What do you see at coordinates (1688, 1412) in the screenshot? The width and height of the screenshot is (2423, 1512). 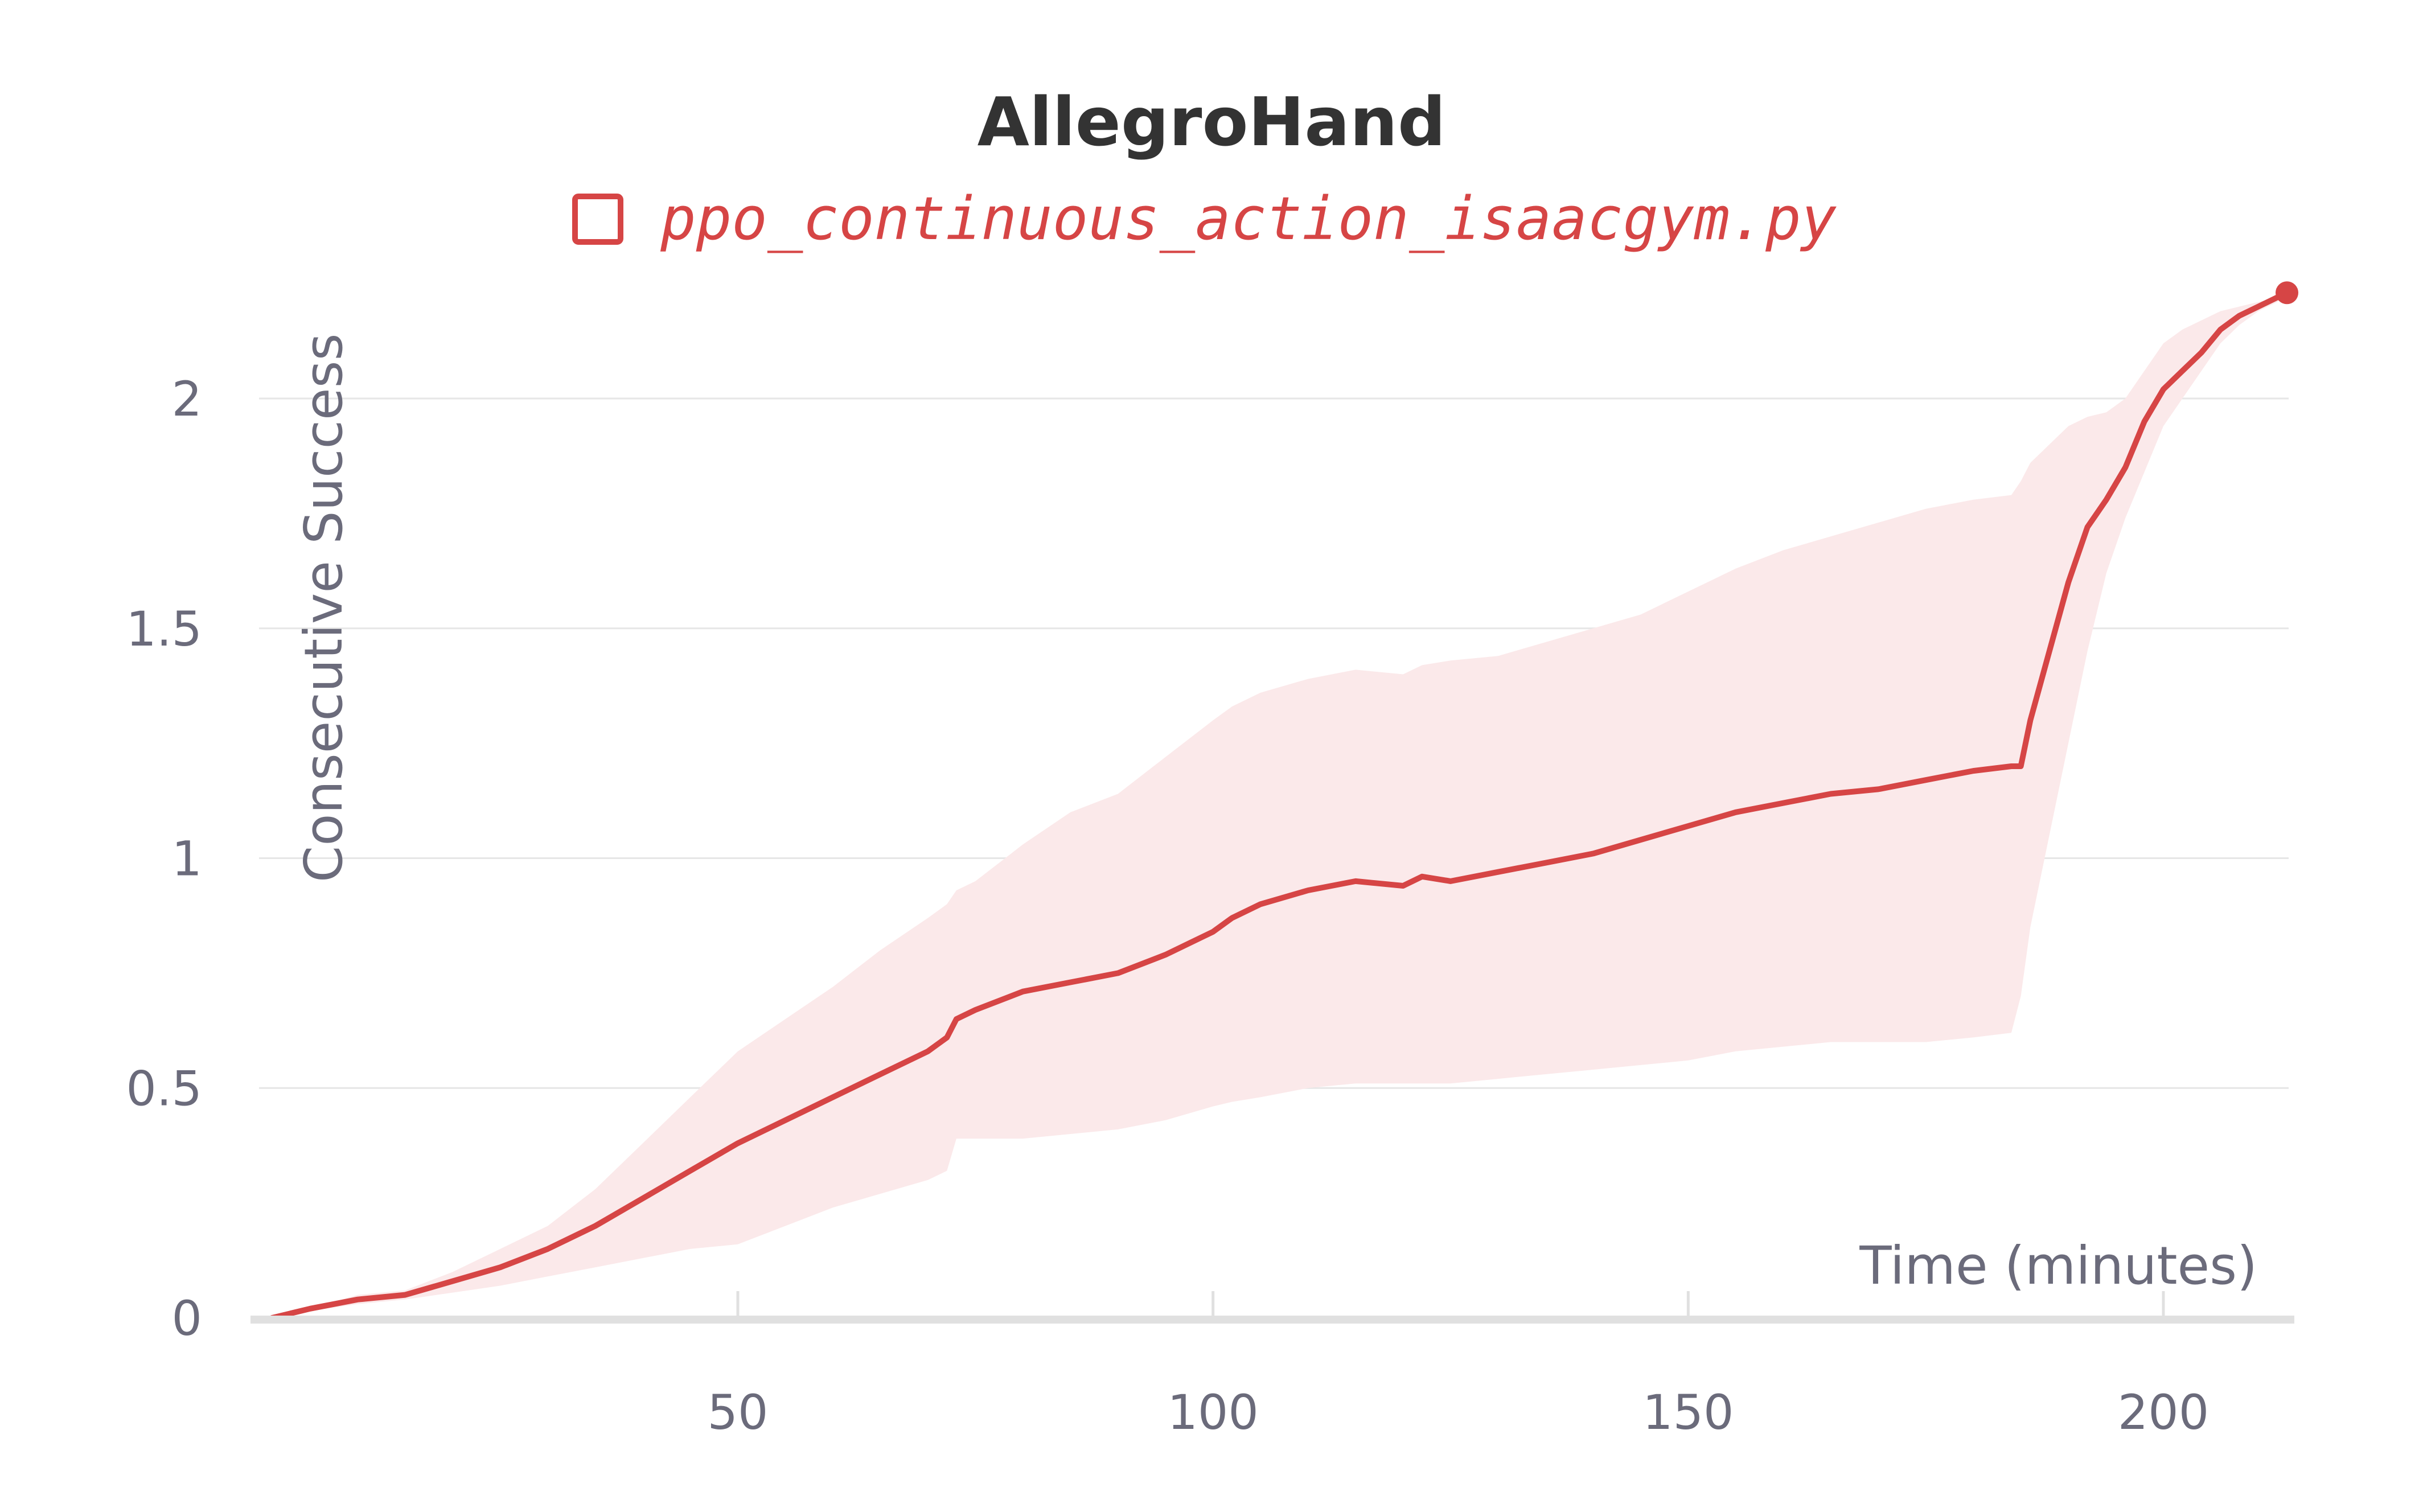 I see `x-tick-label-2: 150` at bounding box center [1688, 1412].